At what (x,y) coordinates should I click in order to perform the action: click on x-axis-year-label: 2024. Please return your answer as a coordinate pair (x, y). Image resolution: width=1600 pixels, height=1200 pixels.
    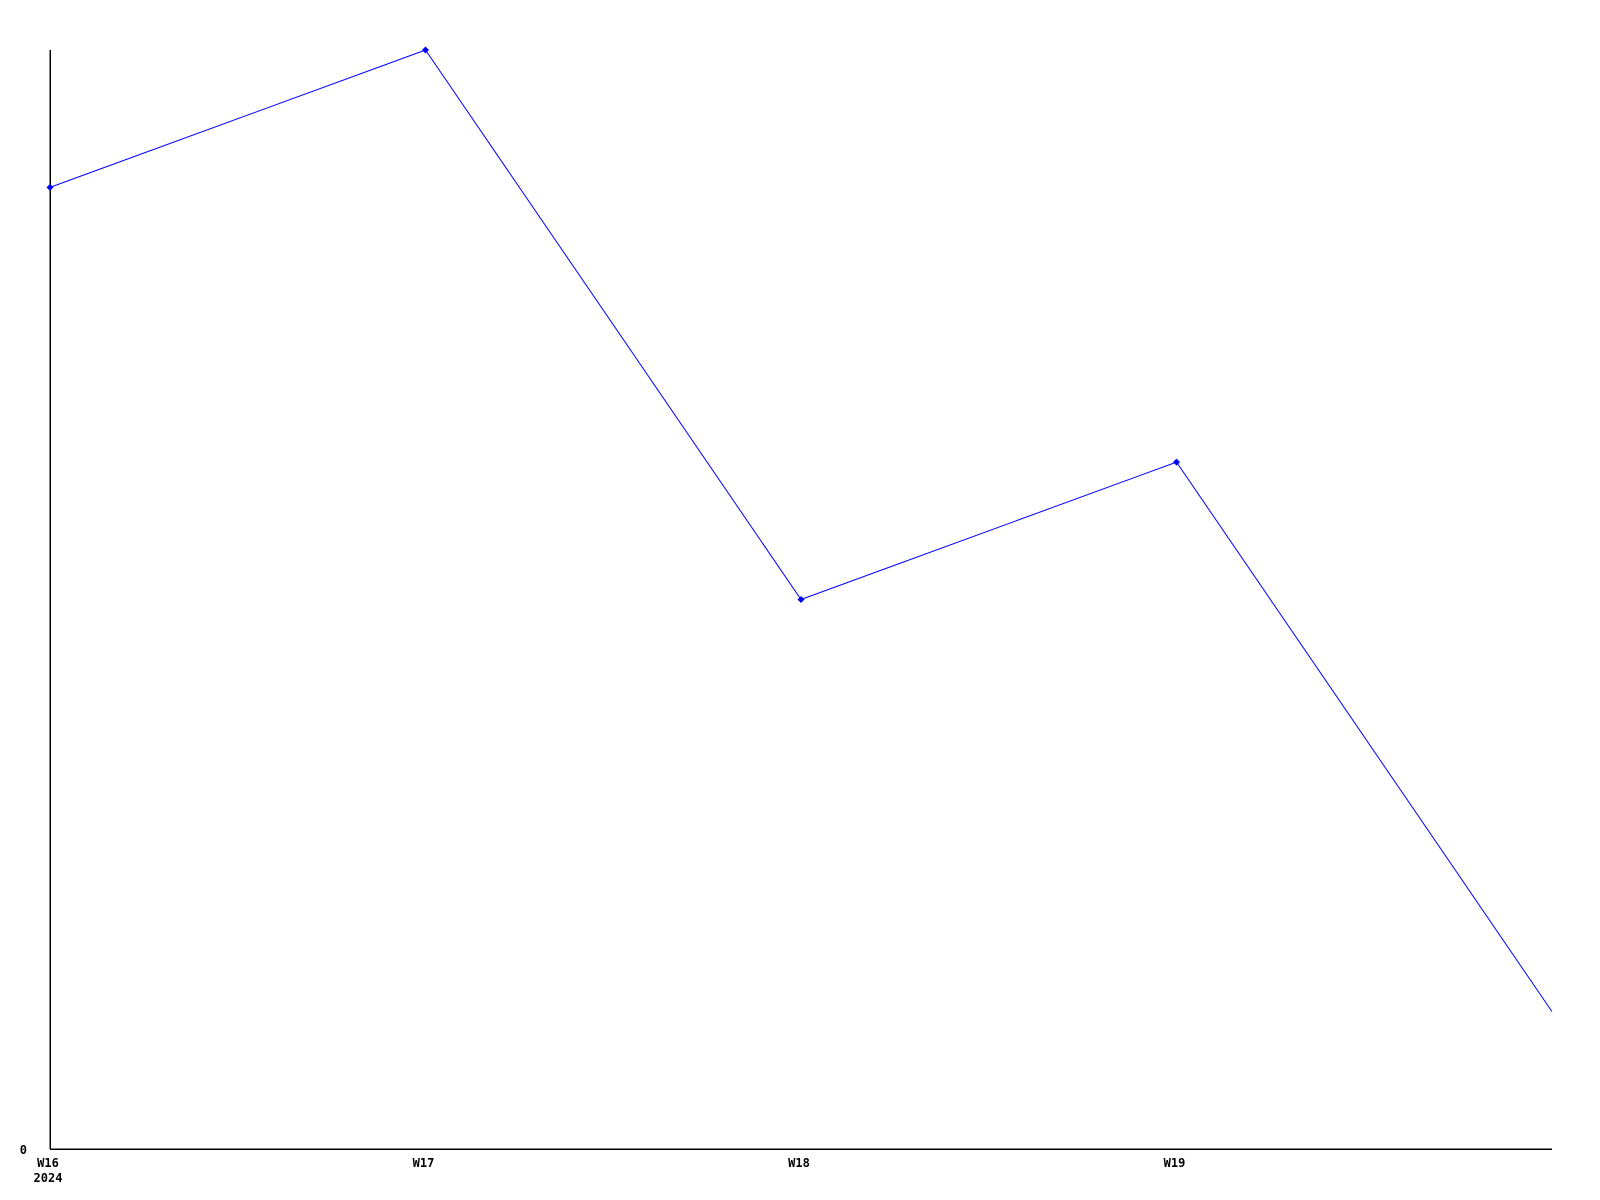
    Looking at the image, I should click on (48, 1178).